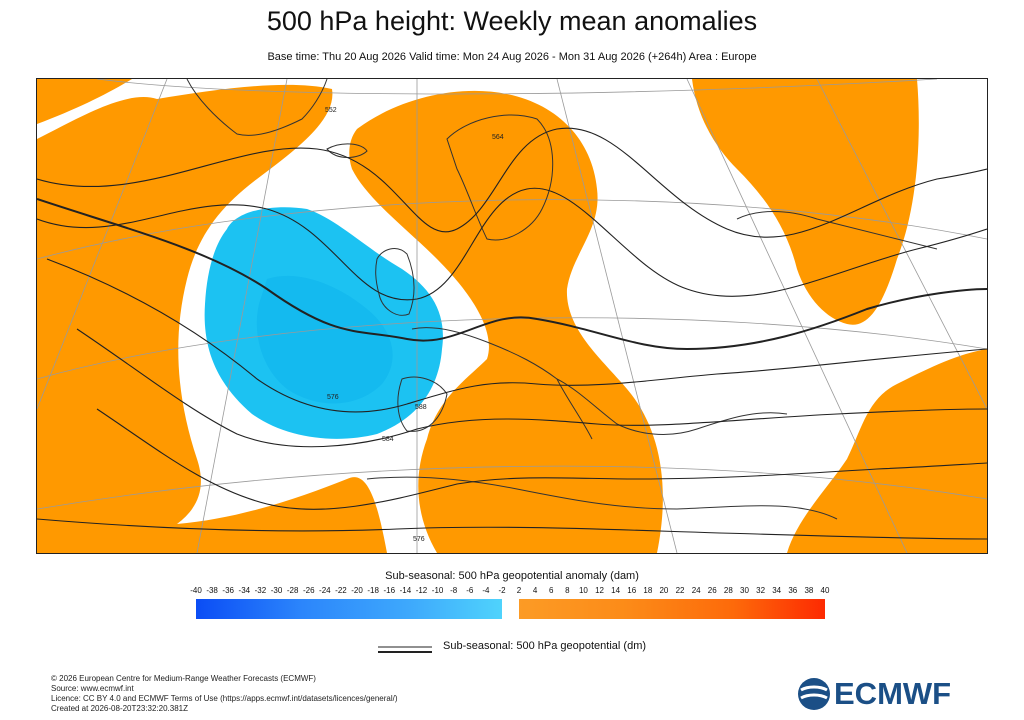 The height and width of the screenshot is (720, 1024). I want to click on ecmwf-logo: ECMWF, so click(887, 694).